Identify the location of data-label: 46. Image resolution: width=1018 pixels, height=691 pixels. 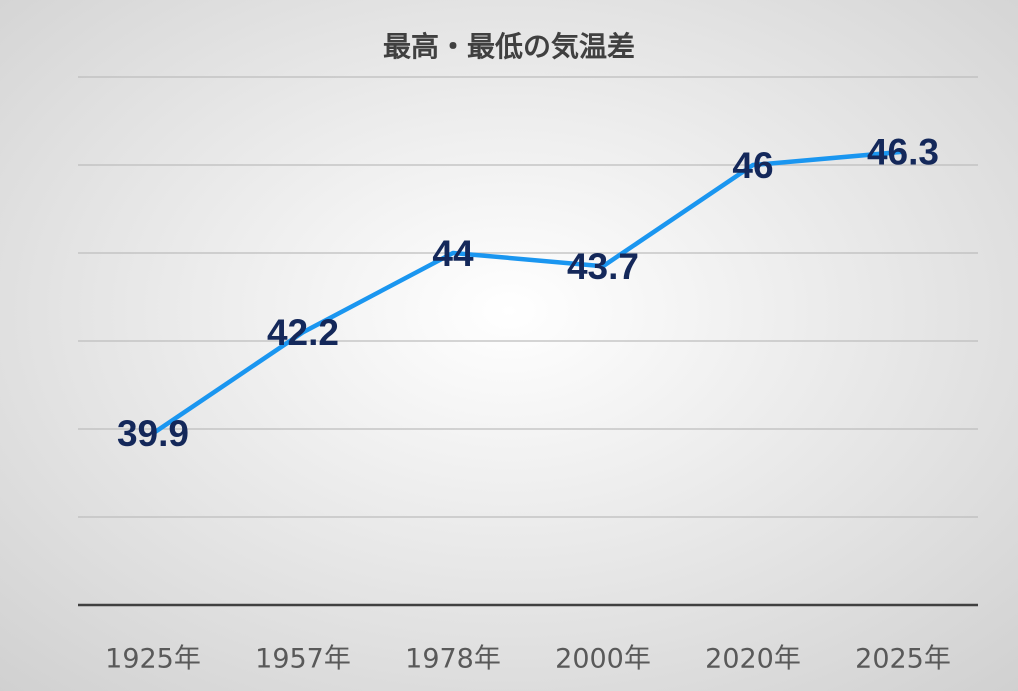
(752, 165).